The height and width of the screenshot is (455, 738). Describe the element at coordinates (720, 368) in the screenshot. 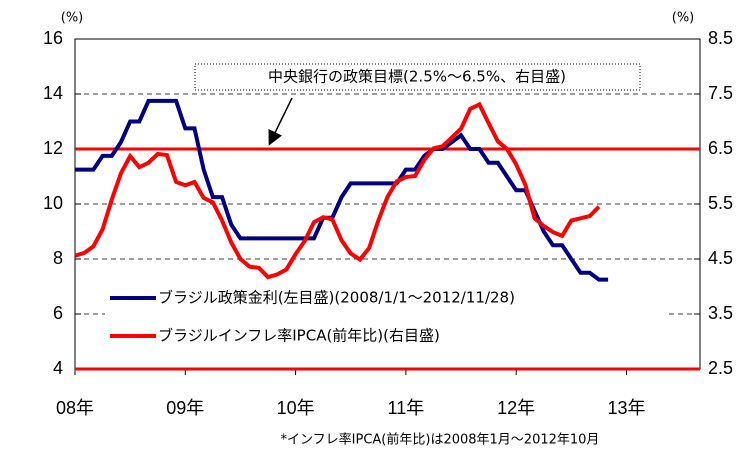

I see `y2-tick-label: 2.5` at that location.